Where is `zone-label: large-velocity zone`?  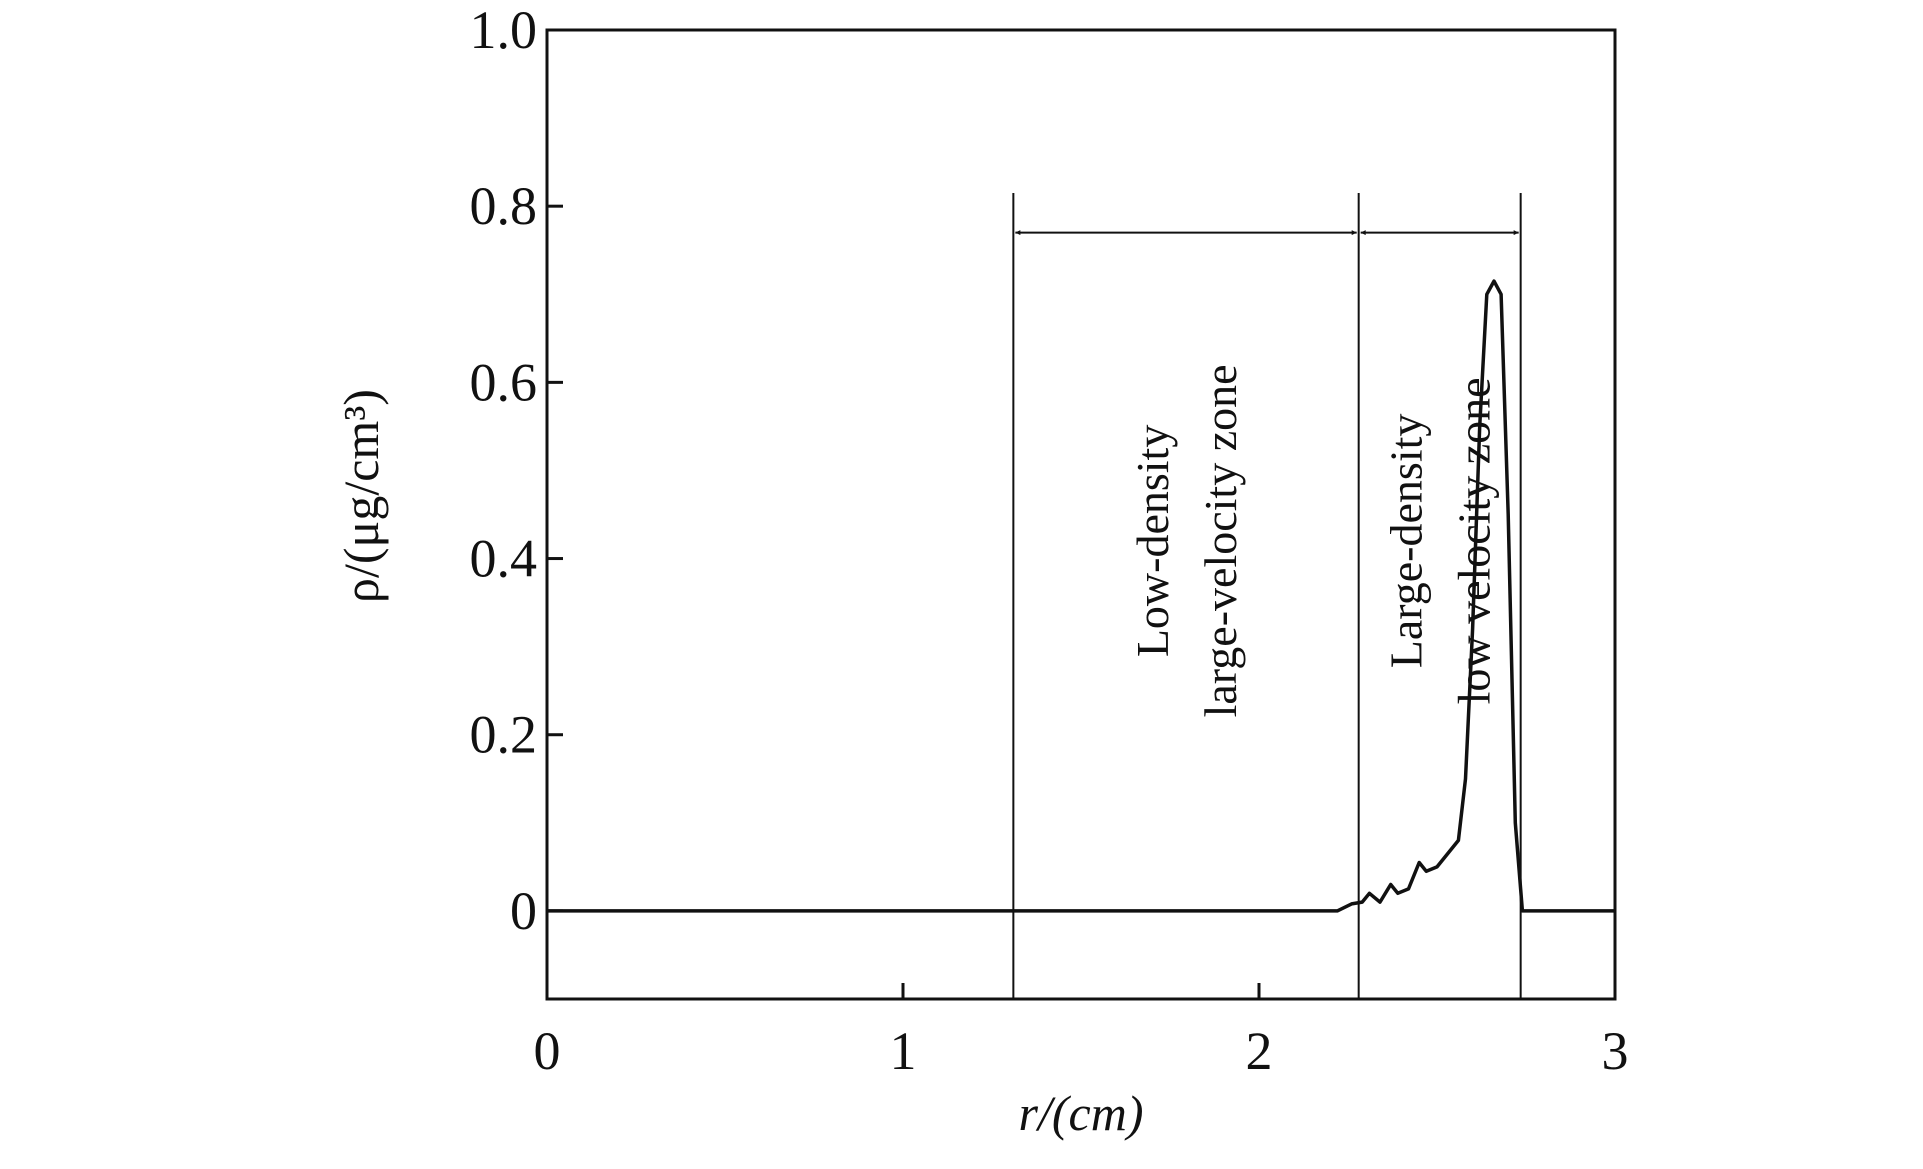 zone-label: large-velocity zone is located at coordinates (1220, 540).